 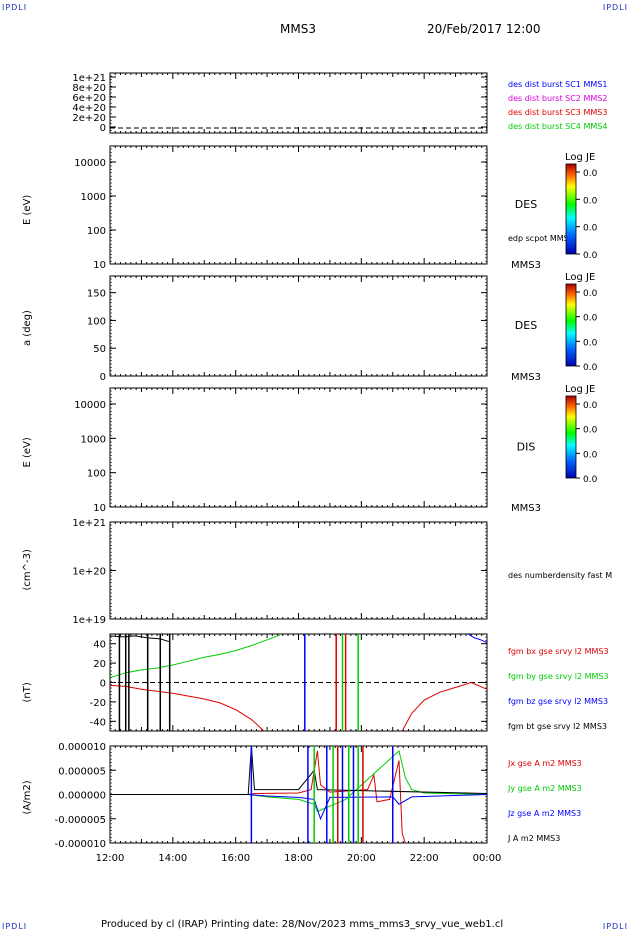 What do you see at coordinates (110, 858) in the screenshot?
I see `x-tick-label: 12:00` at bounding box center [110, 858].